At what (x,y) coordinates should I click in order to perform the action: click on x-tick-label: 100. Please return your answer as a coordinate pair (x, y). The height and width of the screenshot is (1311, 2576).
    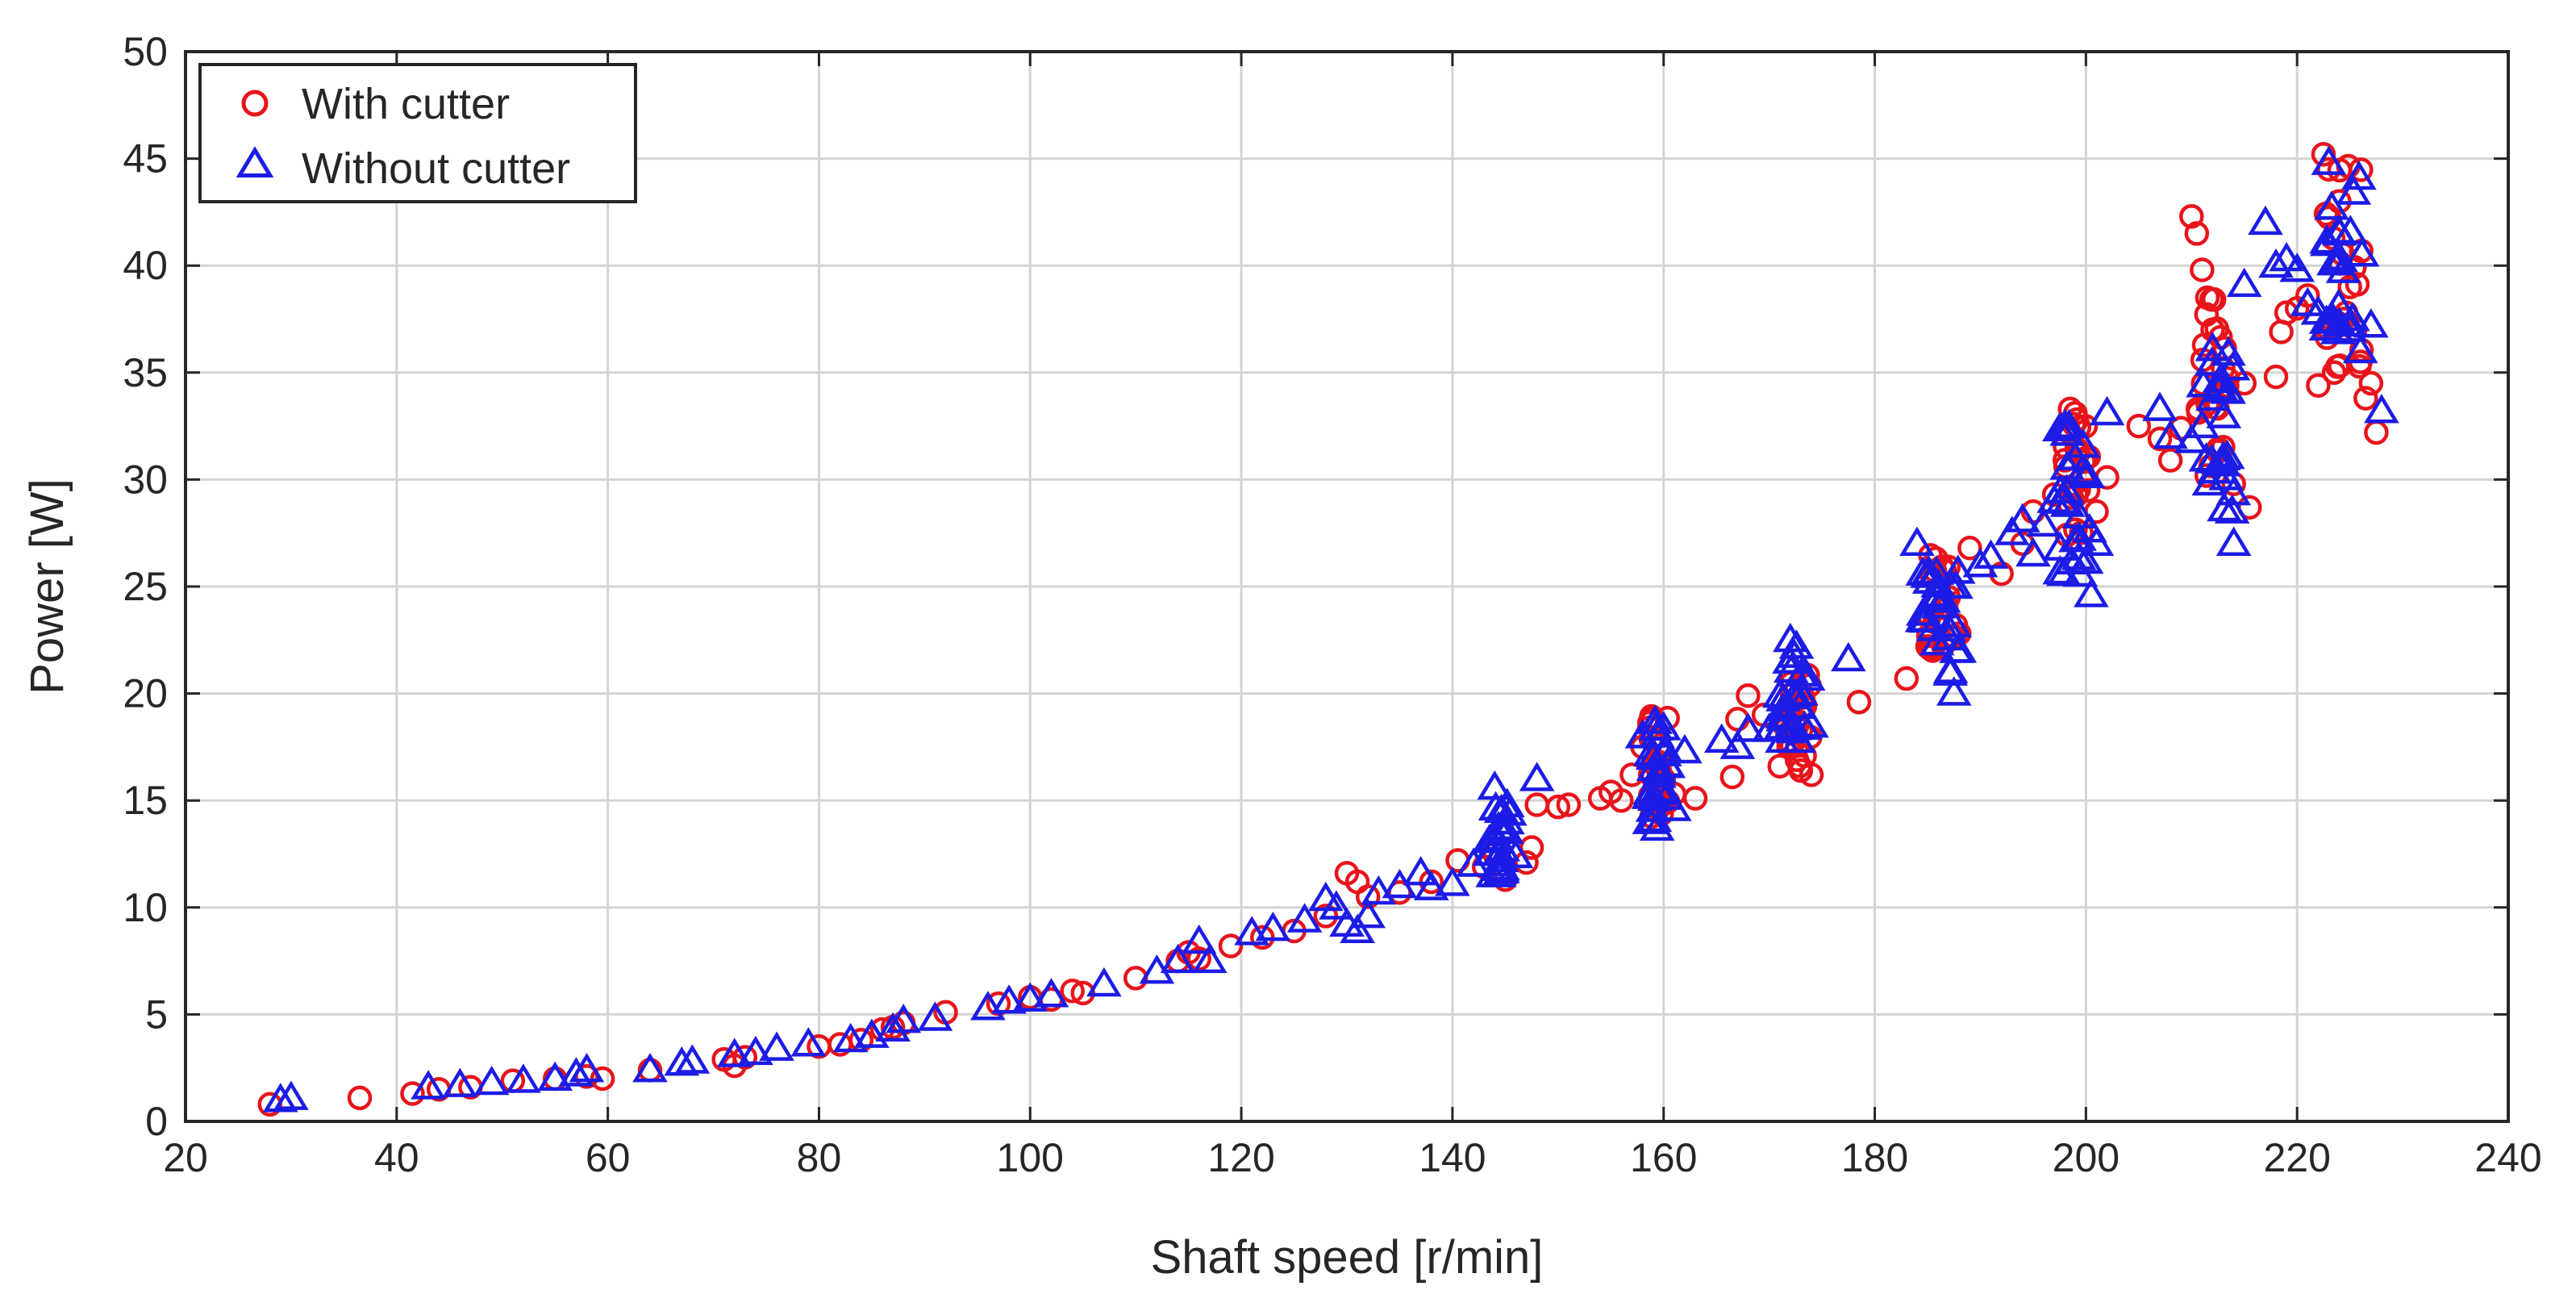
    Looking at the image, I should click on (1030, 1157).